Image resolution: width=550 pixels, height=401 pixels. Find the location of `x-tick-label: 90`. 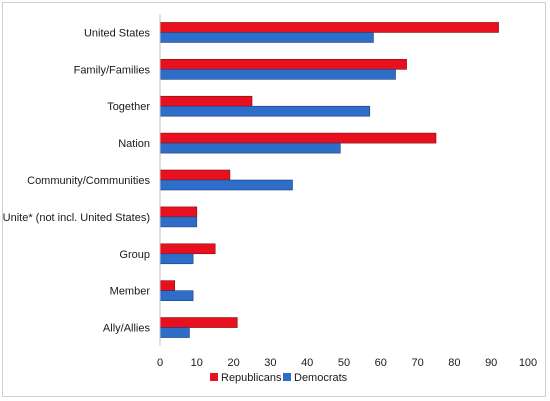

x-tick-label: 90 is located at coordinates (491, 363).